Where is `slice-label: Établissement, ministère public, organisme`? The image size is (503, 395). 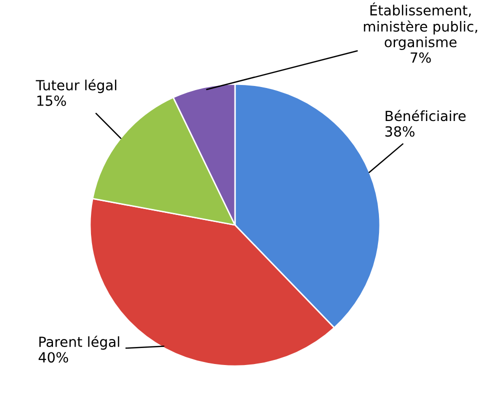
slice-label: Établissement, ministère public, organisme is located at coordinates (421, 26).